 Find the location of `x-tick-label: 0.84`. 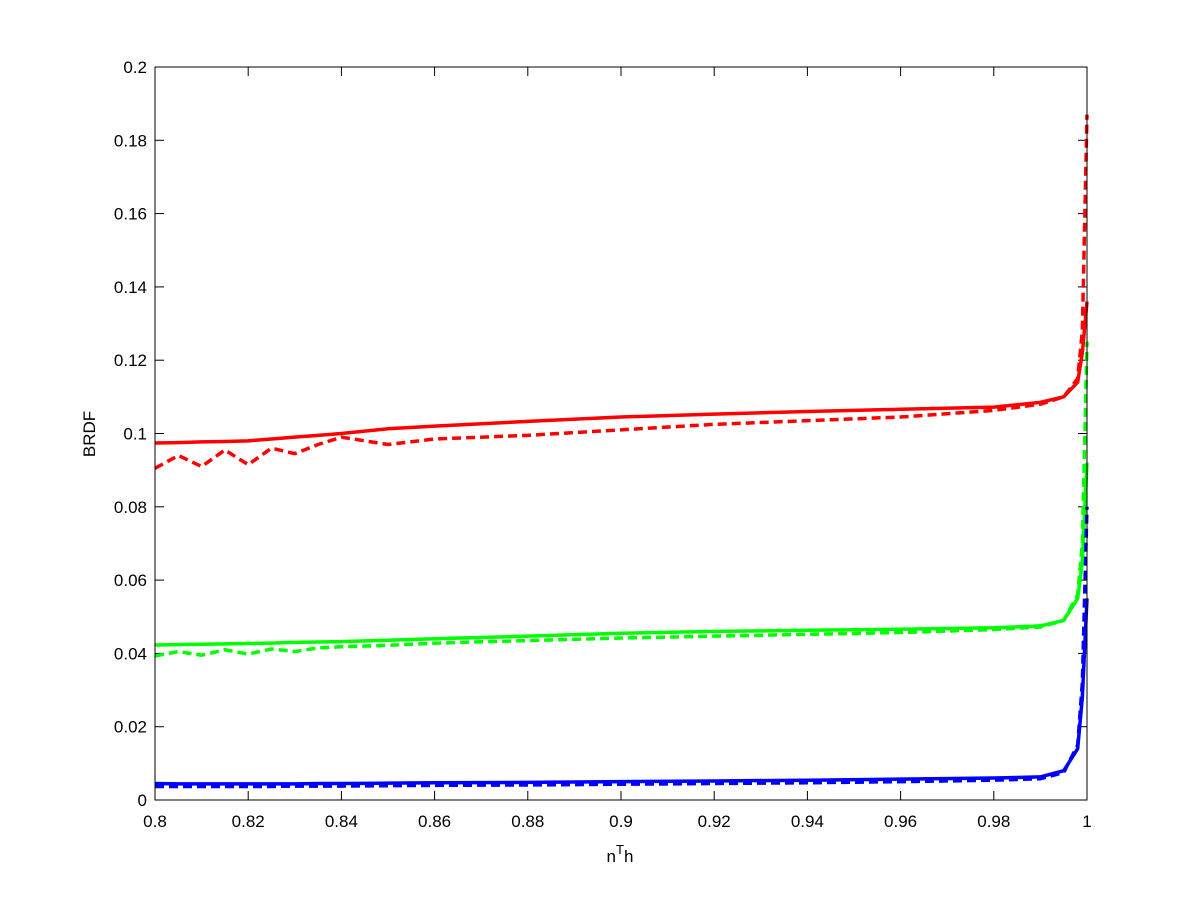

x-tick-label: 0.84 is located at coordinates (341, 821).